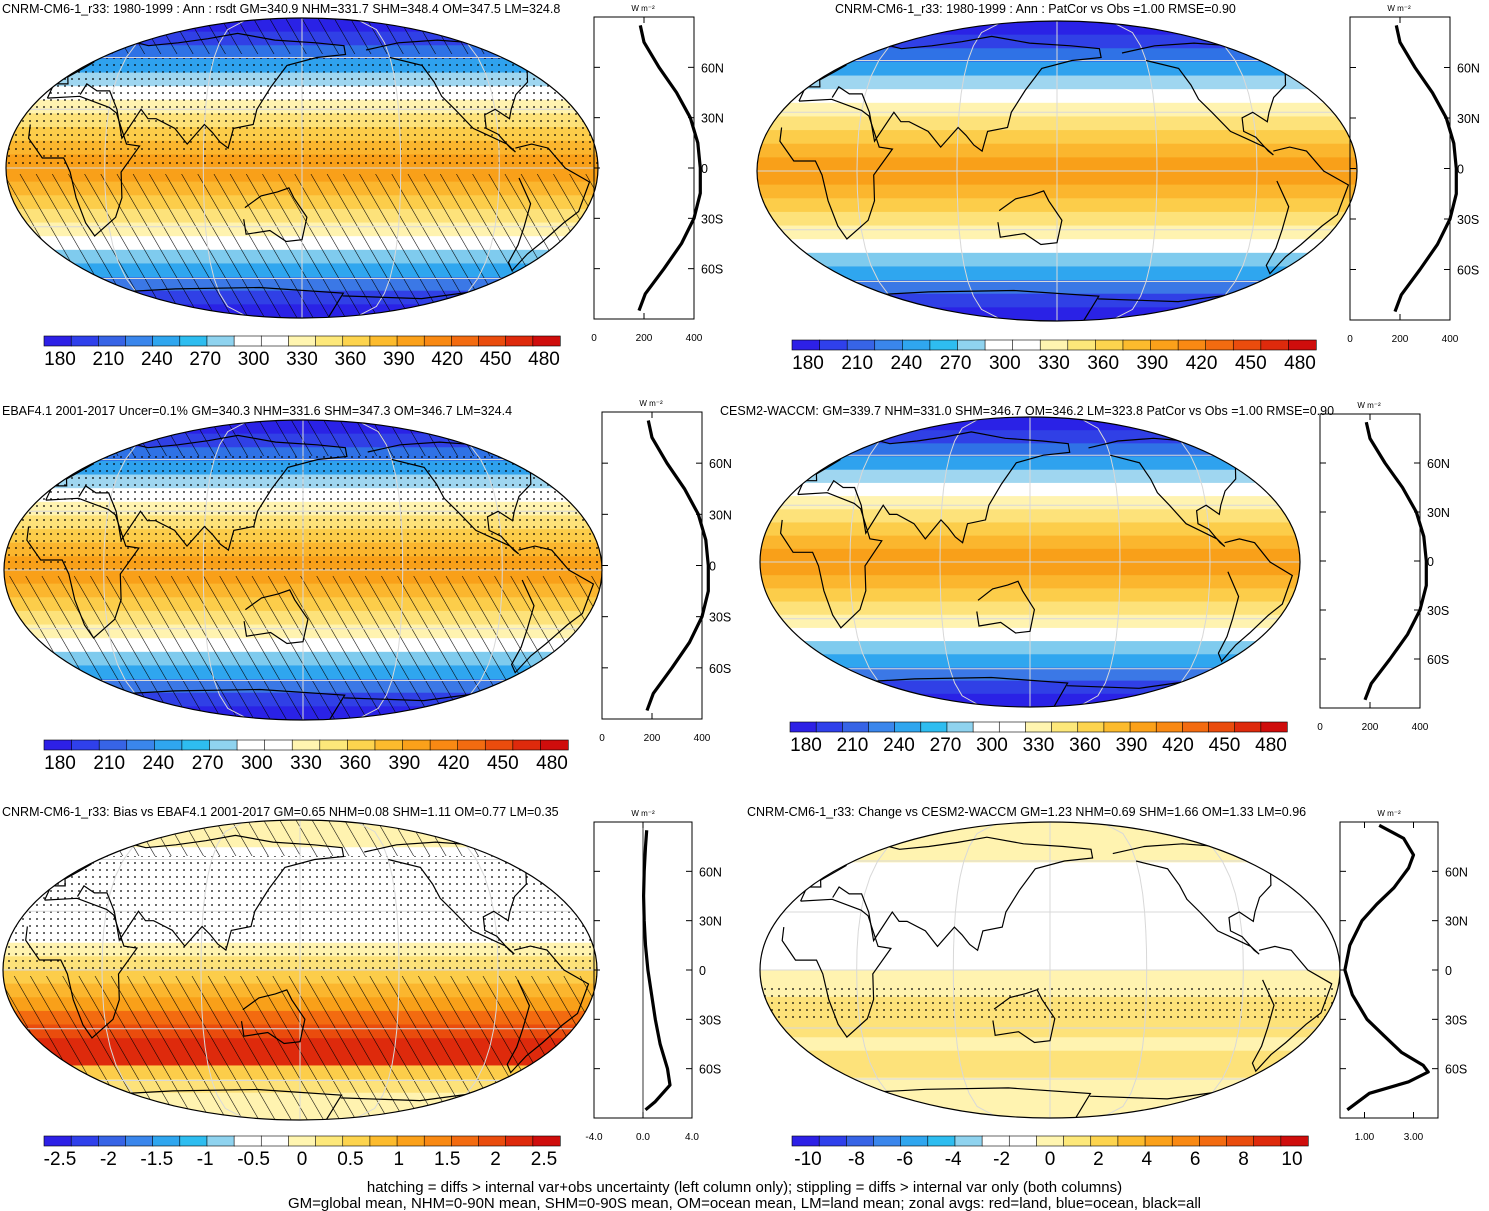  I want to click on colorbar-tick-label: 180, so click(808, 363).